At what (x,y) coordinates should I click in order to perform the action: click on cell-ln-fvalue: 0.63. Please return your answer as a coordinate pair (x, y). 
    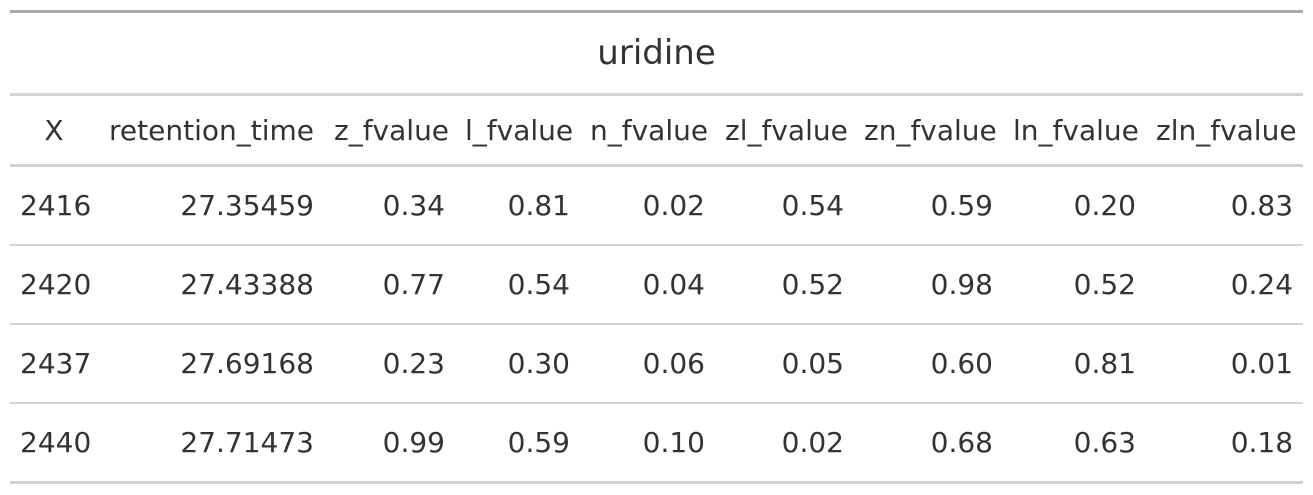
    Looking at the image, I should click on (1074, 443).